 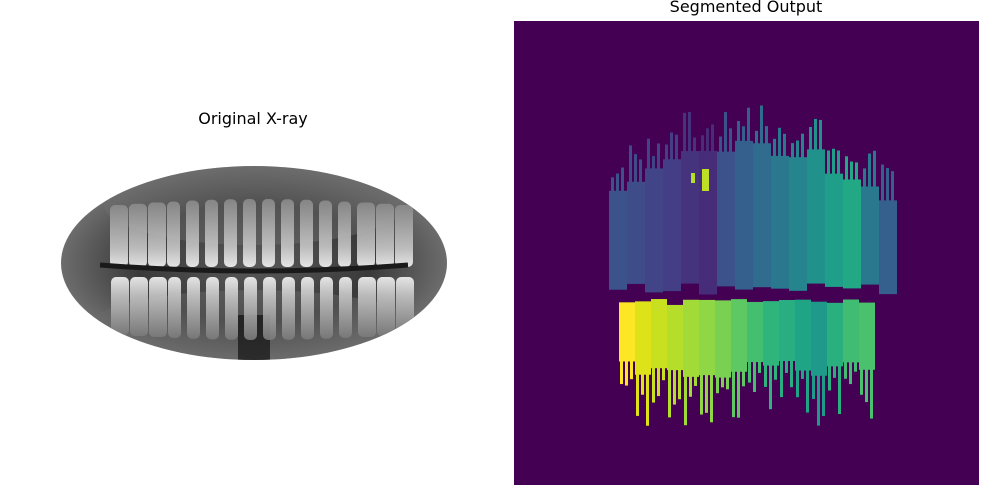 What do you see at coordinates (746, 8) in the screenshot?
I see `segmentation-panel-title: Segmented Output` at bounding box center [746, 8].